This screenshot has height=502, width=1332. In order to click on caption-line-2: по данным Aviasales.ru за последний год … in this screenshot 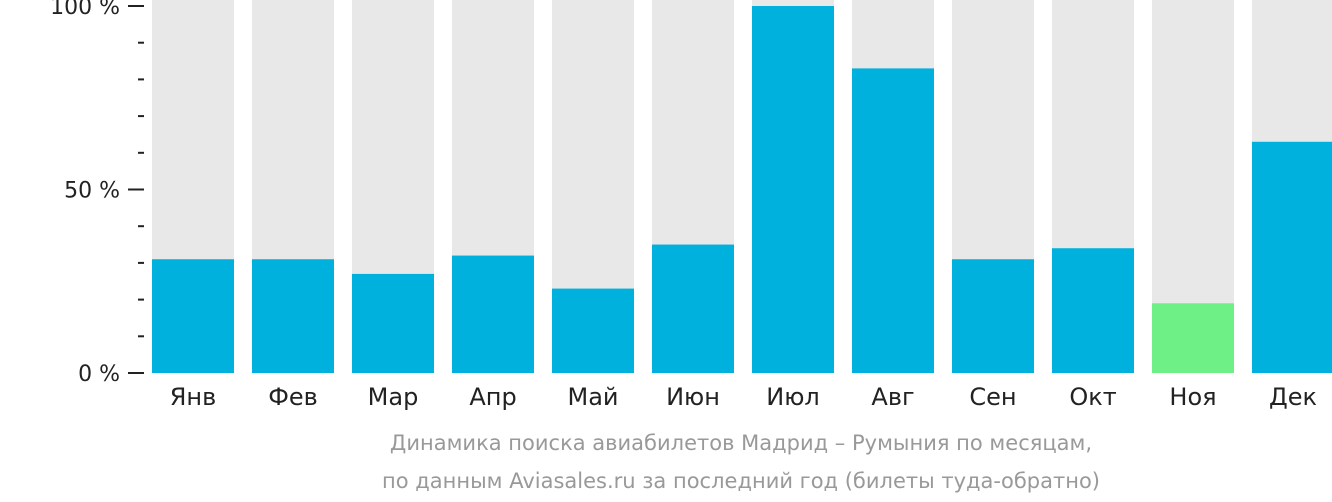, I will do `click(741, 481)`.